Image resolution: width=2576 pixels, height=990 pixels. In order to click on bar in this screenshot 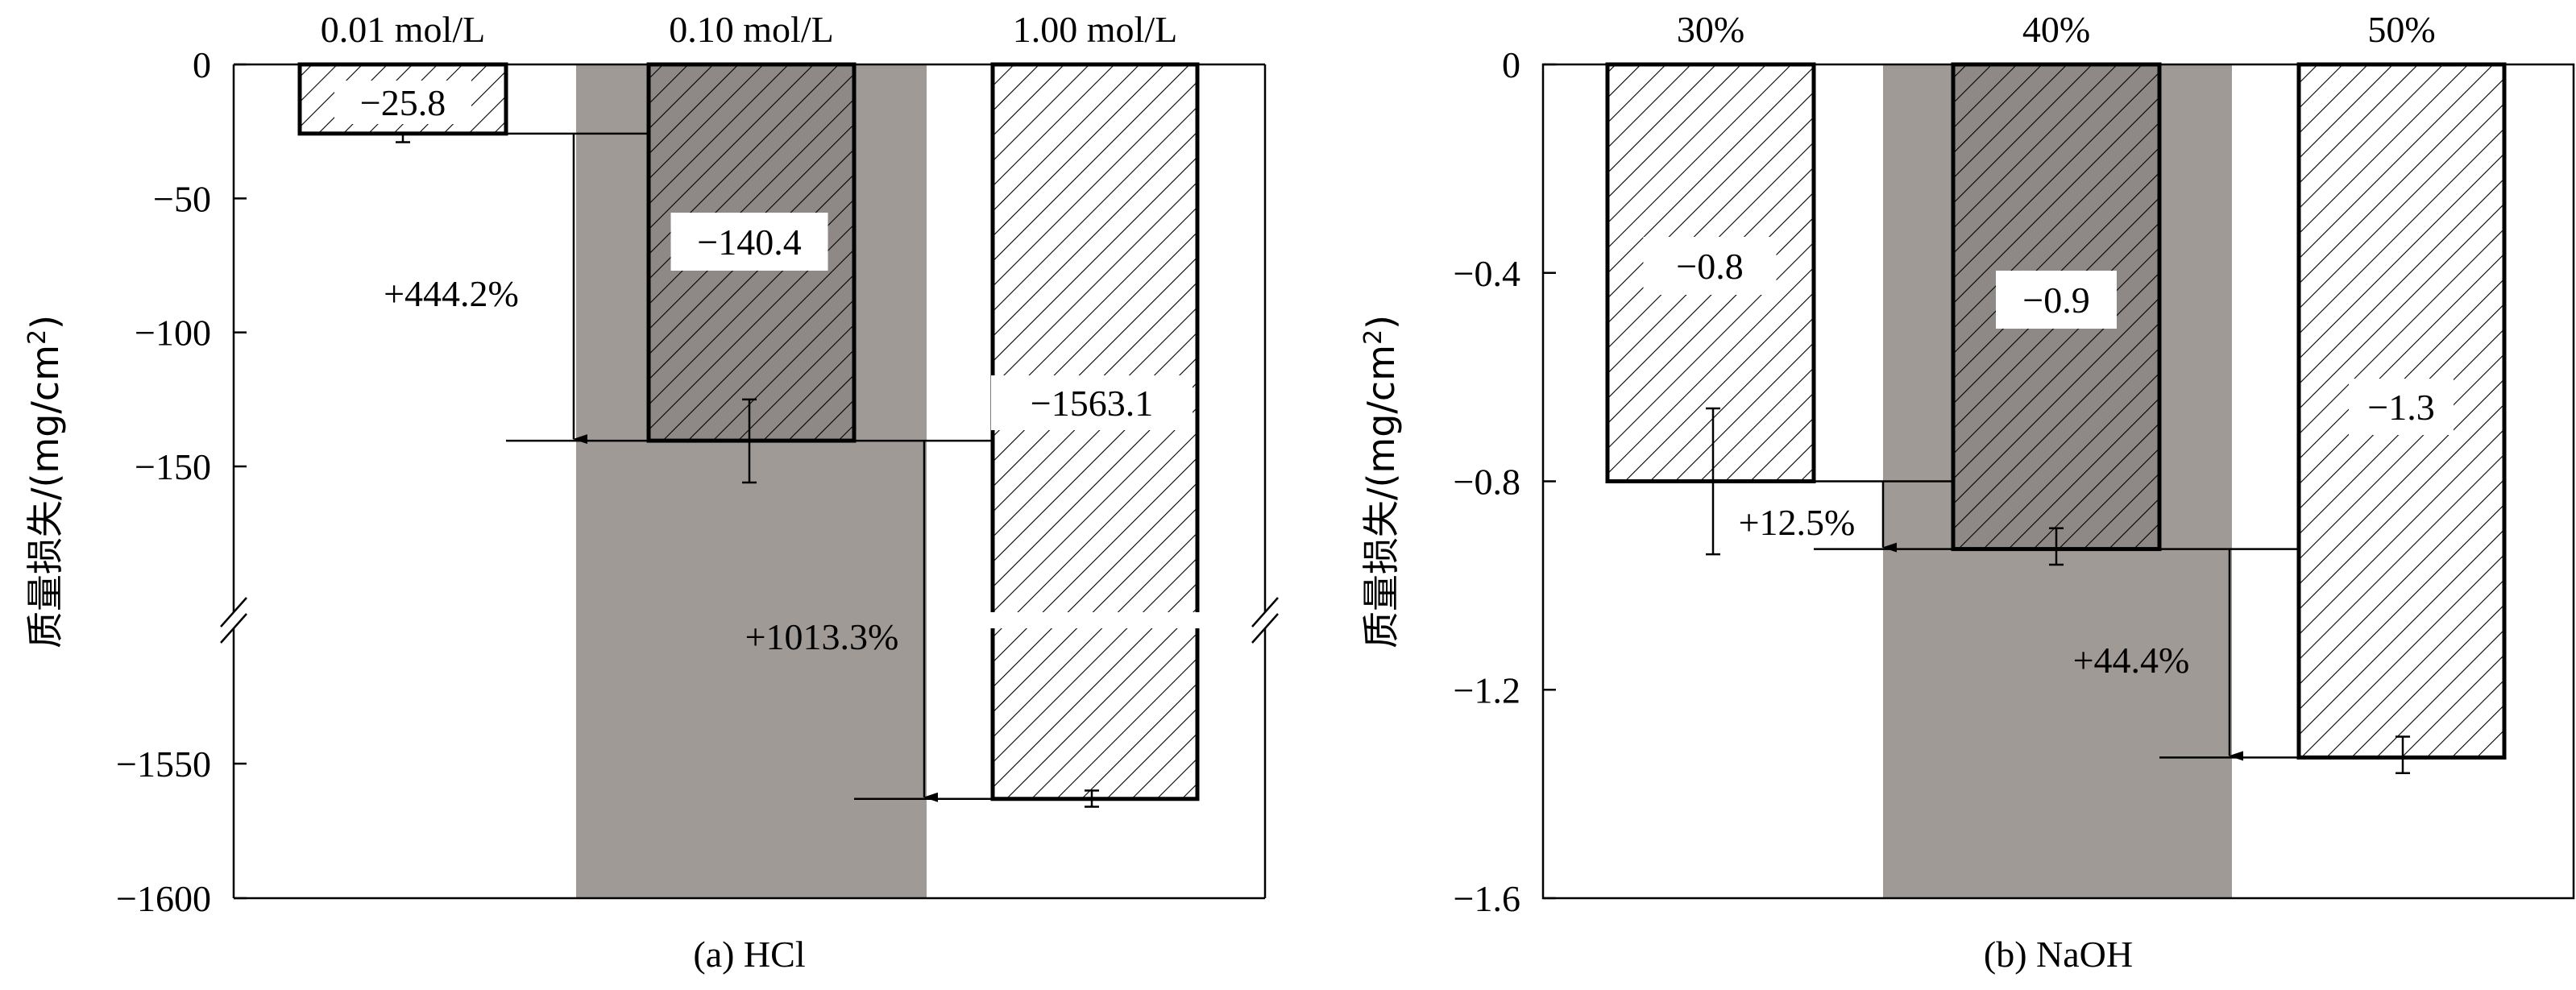, I will do `click(1095, 432)`.